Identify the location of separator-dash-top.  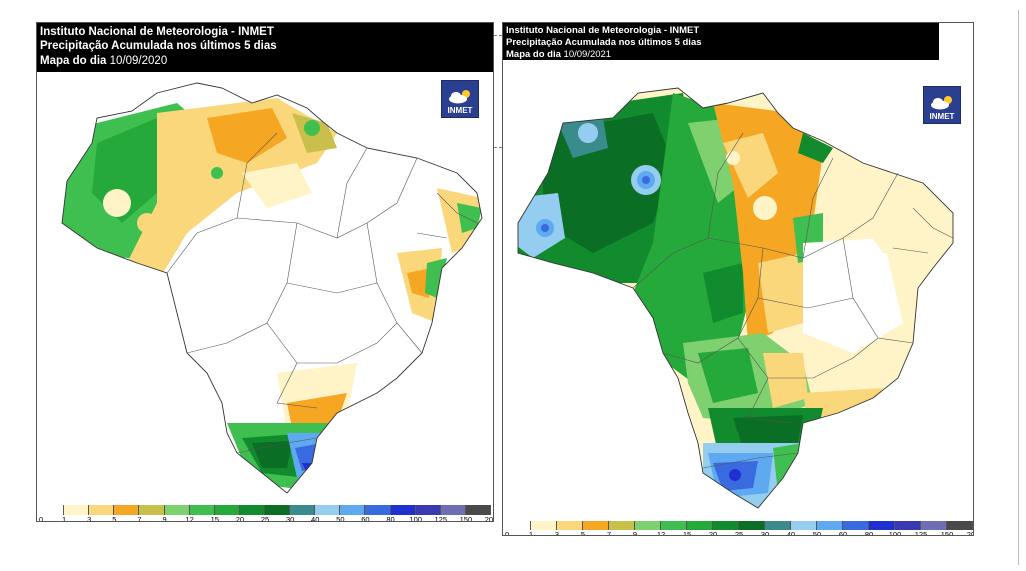
(498, 35).